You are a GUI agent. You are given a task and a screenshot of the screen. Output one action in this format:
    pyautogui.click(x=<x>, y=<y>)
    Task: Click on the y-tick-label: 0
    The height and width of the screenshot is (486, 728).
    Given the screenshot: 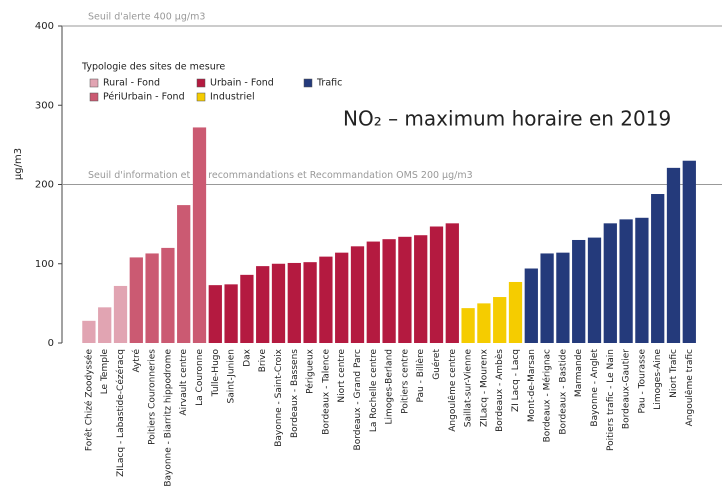 What is the action you would take?
    pyautogui.click(x=51, y=343)
    